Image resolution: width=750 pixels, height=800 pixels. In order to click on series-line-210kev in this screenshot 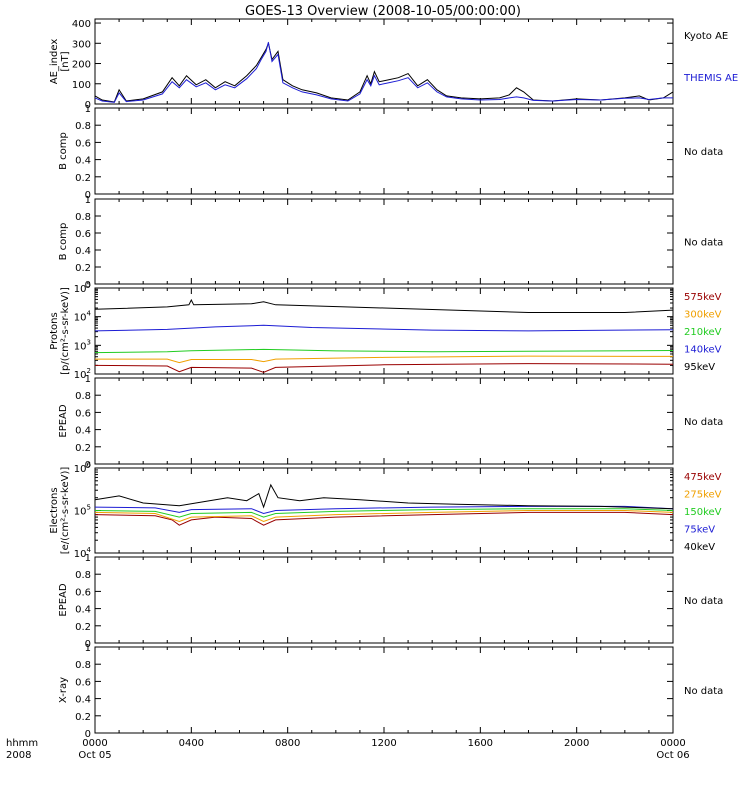, I will do `click(384, 351)`.